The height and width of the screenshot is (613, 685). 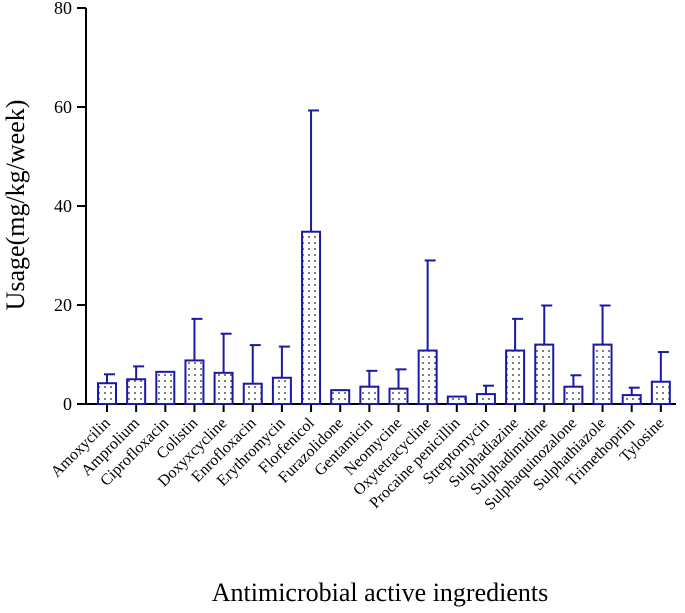 I want to click on y-tick-label: 80, so click(x=63, y=9).